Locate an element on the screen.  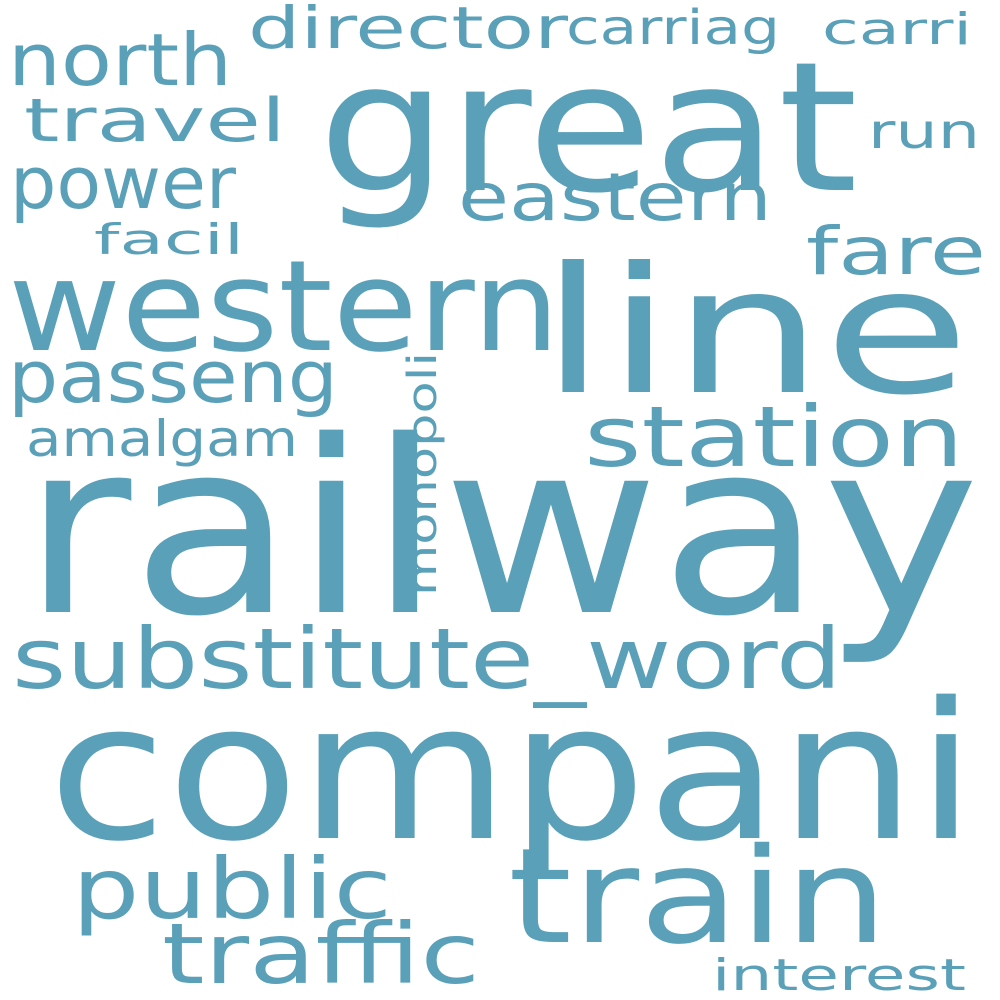
word-traffic: traffic is located at coordinates (321, 952).